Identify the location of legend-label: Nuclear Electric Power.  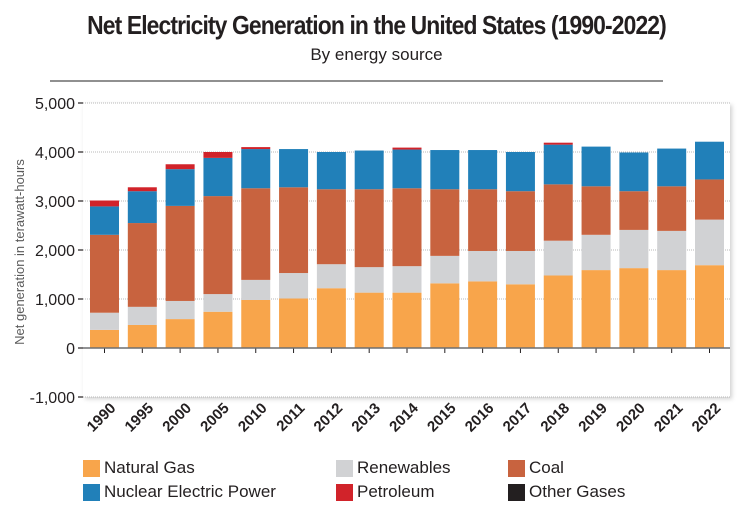
(190, 491).